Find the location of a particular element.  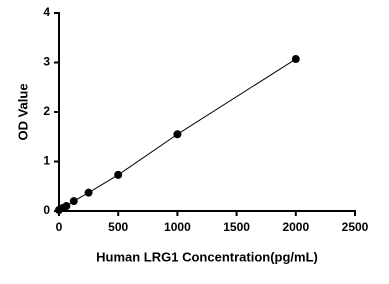

y-tick-label: 1 is located at coordinates (46, 161).